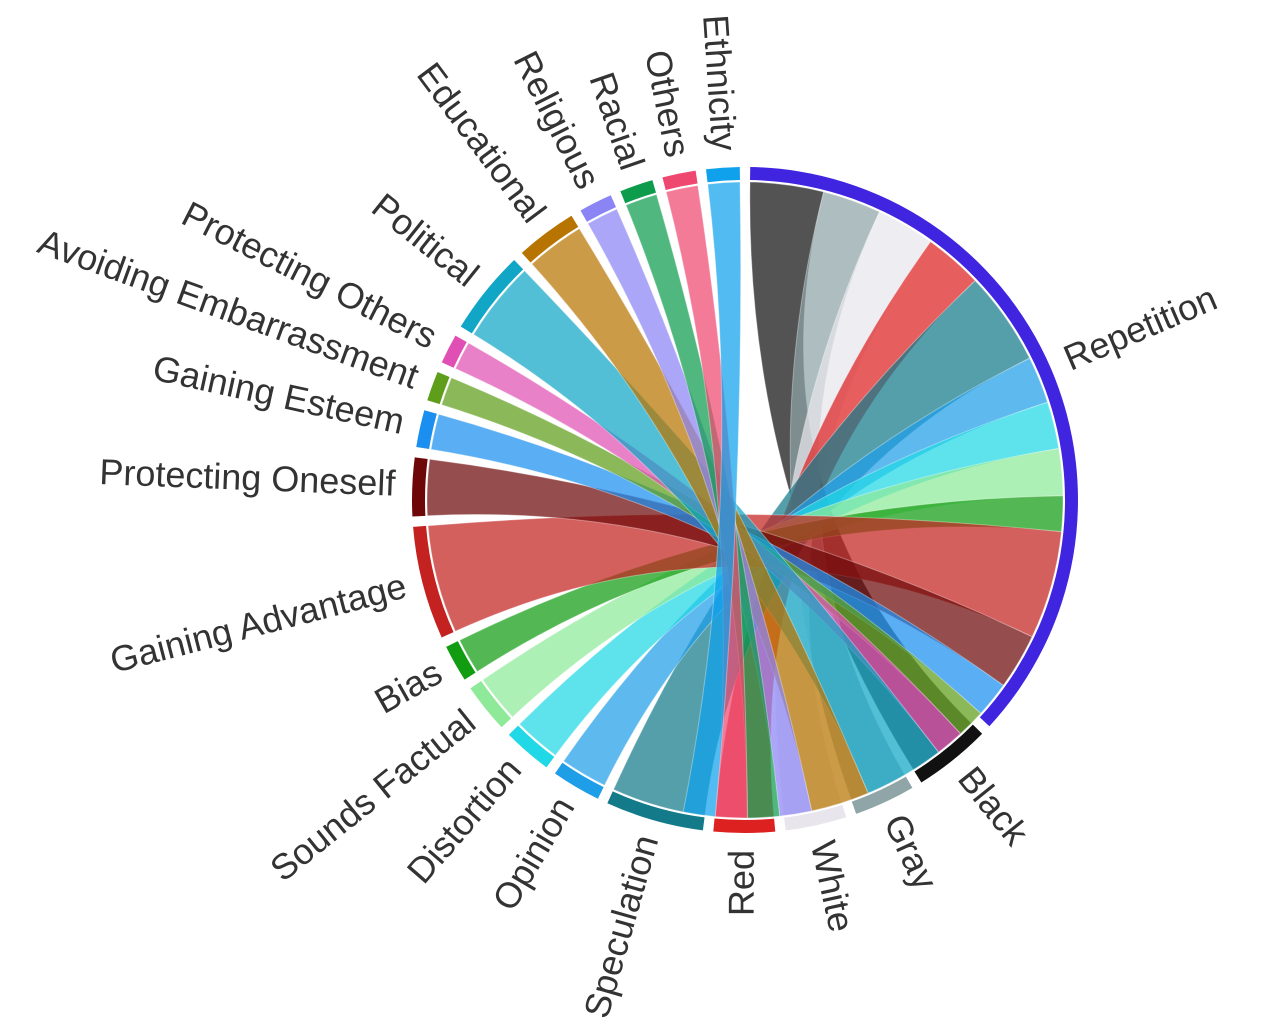 The image size is (1281, 1032). I want to click on arc-gaining-advantage, so click(433, 581).